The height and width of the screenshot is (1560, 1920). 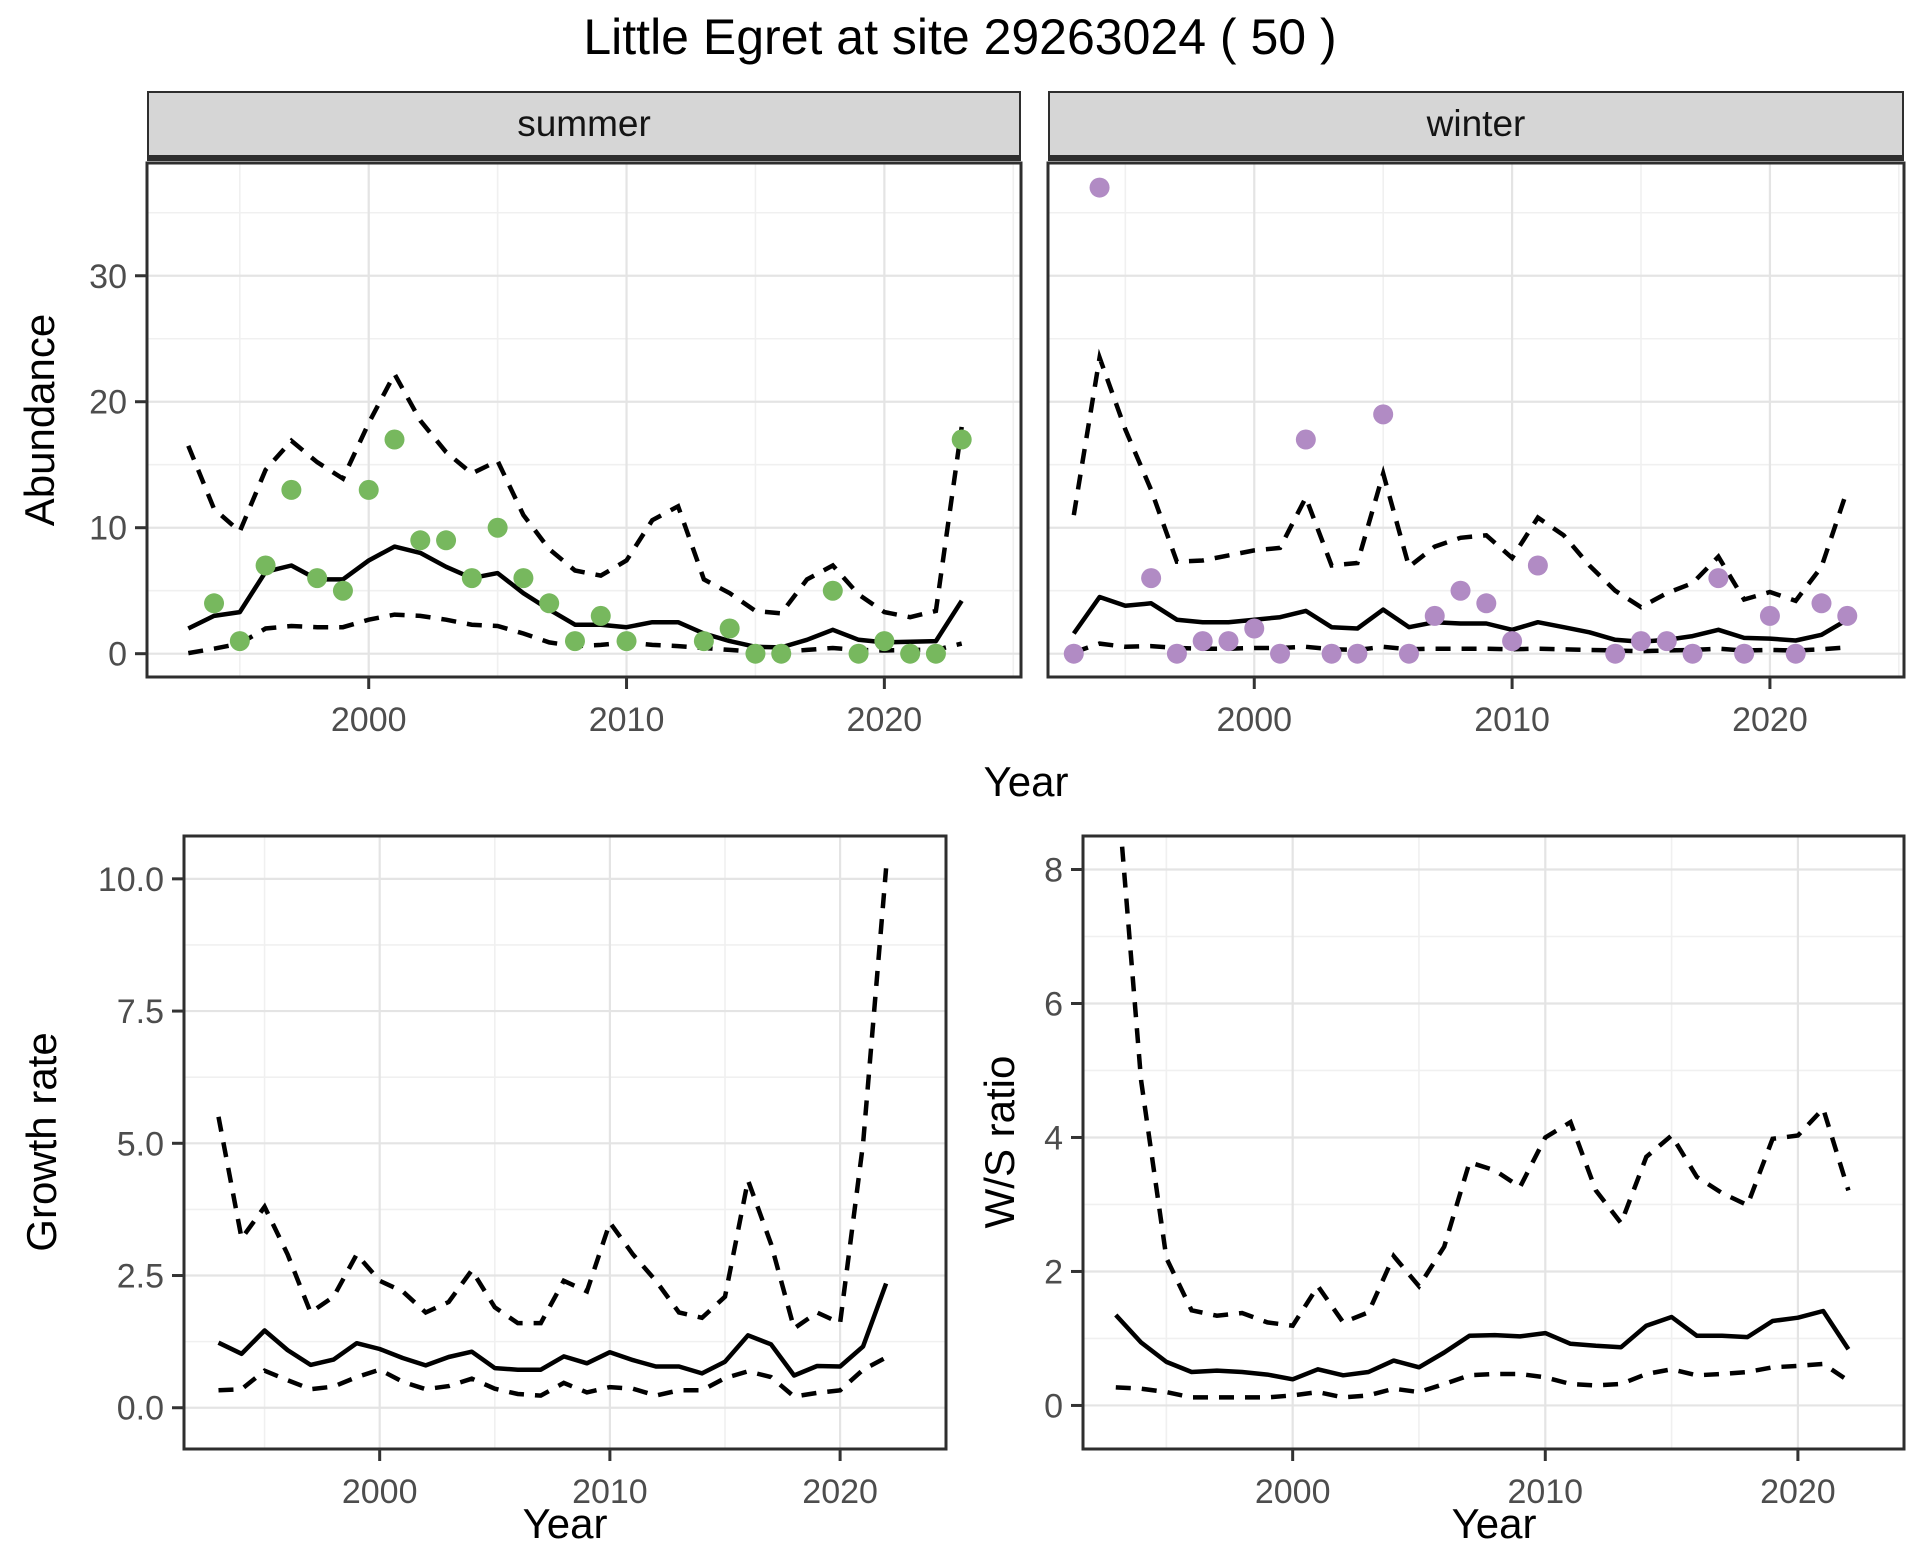 I want to click on winter-panel-background, so click(x=1476, y=420).